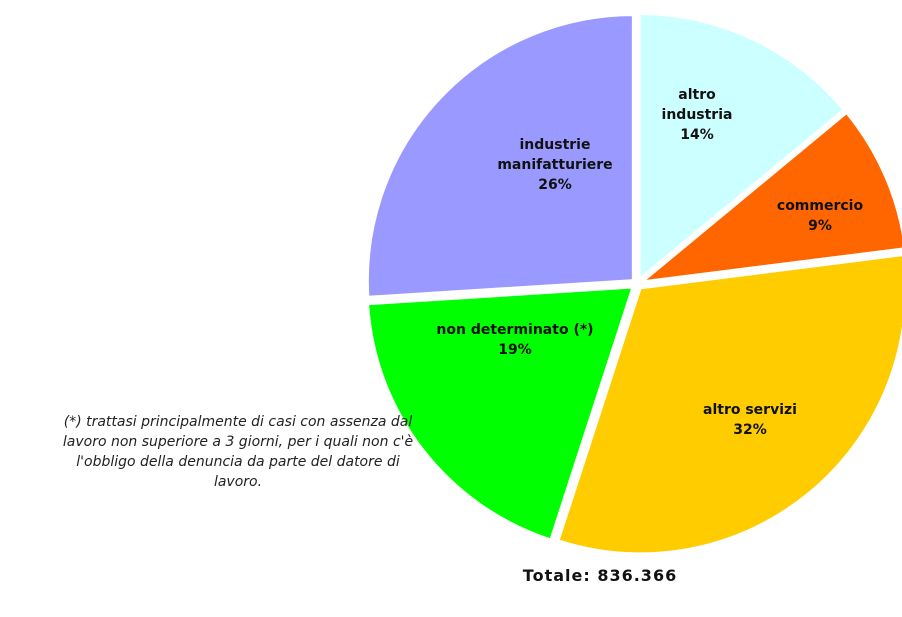 The image size is (902, 617). Describe the element at coordinates (600, 575) in the screenshot. I see `total-label: Totale: 836.366` at that location.